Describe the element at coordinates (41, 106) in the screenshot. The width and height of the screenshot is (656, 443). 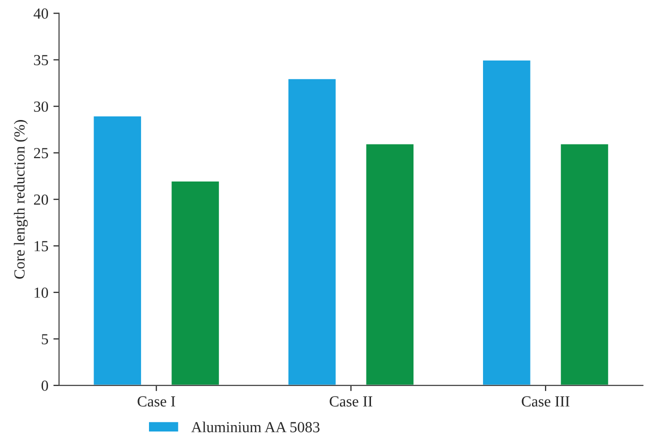
I see `y-tick-label: 30` at that location.